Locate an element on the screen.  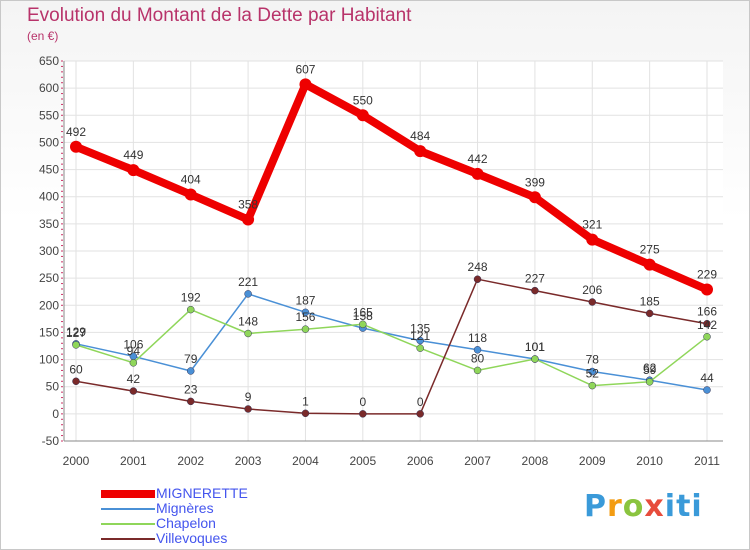
data-label: 165 is located at coordinates (363, 312).